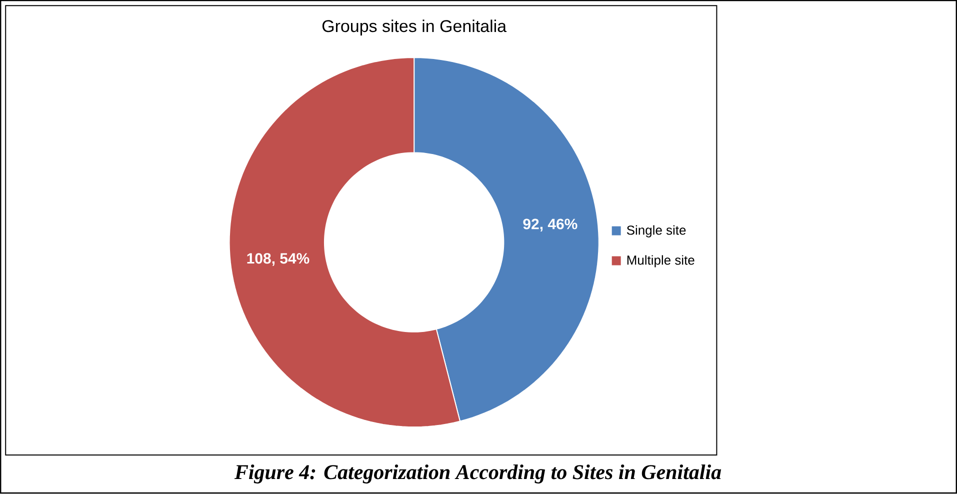 The height and width of the screenshot is (494, 957). Describe the element at coordinates (414, 28) in the screenshot. I see `chart-title: Groups sites in Genitalia` at that location.